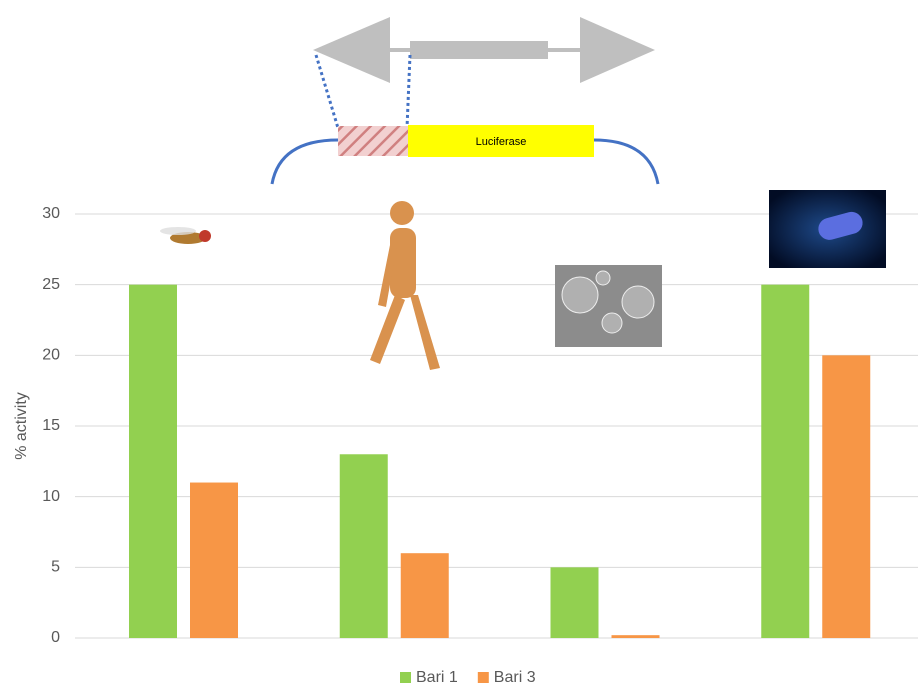 This screenshot has height=692, width=918. Describe the element at coordinates (51, 425) in the screenshot. I see `y-tick-label: 15` at that location.